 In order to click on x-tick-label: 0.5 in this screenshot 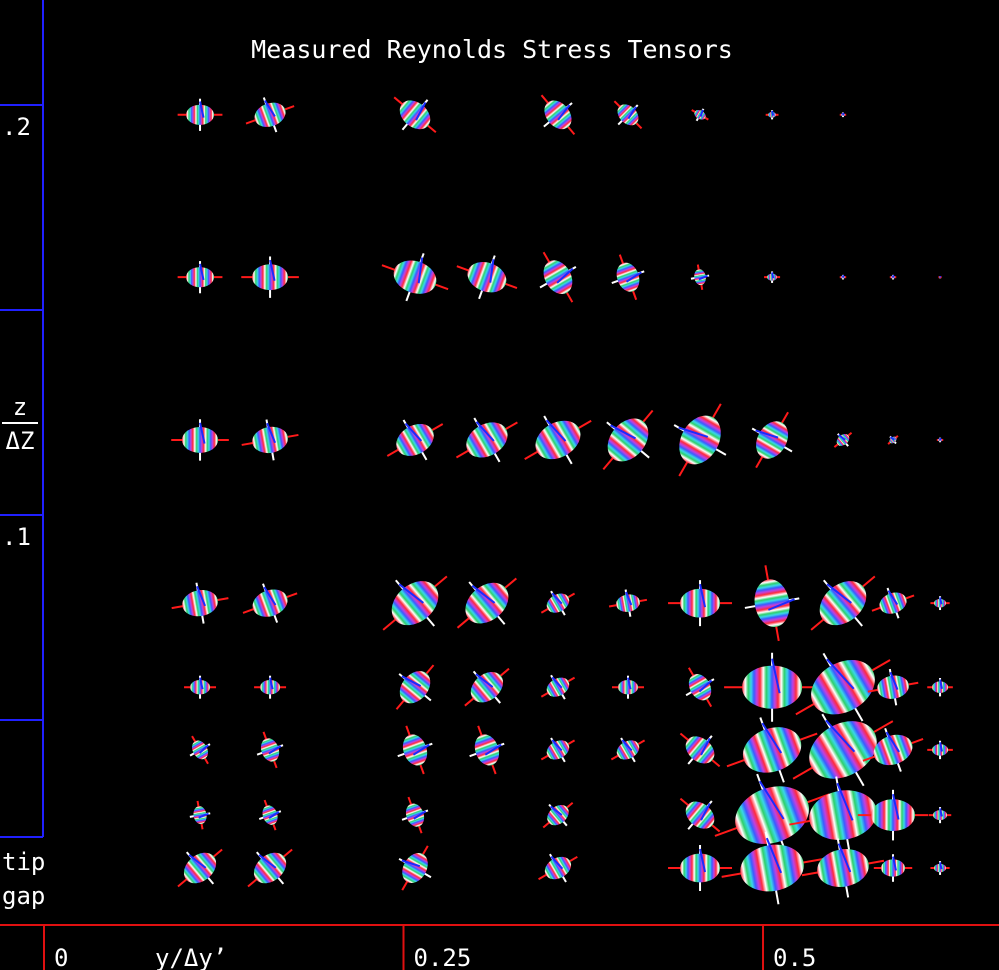, I will do `click(794, 957)`.